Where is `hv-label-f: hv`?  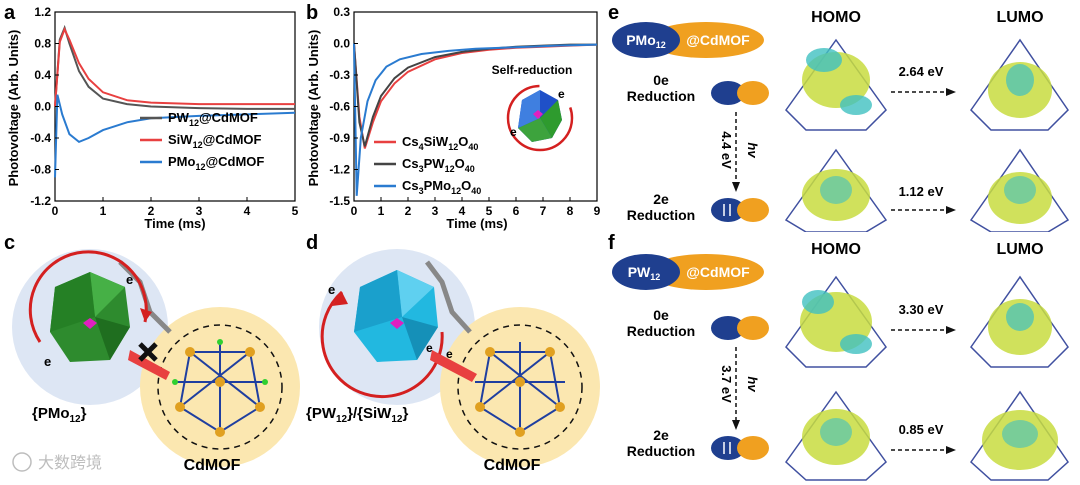 hv-label-f: hv is located at coordinates (752, 384).